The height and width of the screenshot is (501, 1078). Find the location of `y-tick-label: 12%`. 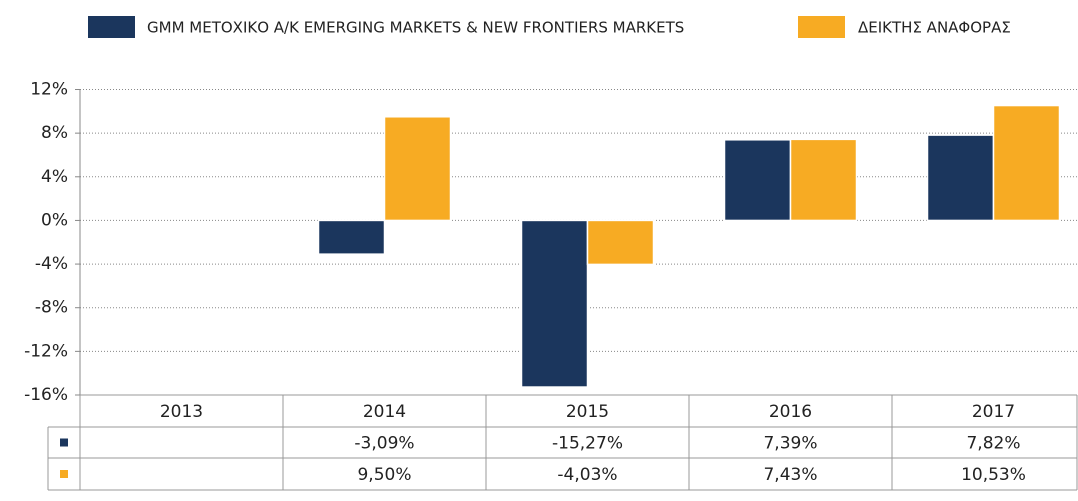

y-tick-label: 12% is located at coordinates (49, 90).